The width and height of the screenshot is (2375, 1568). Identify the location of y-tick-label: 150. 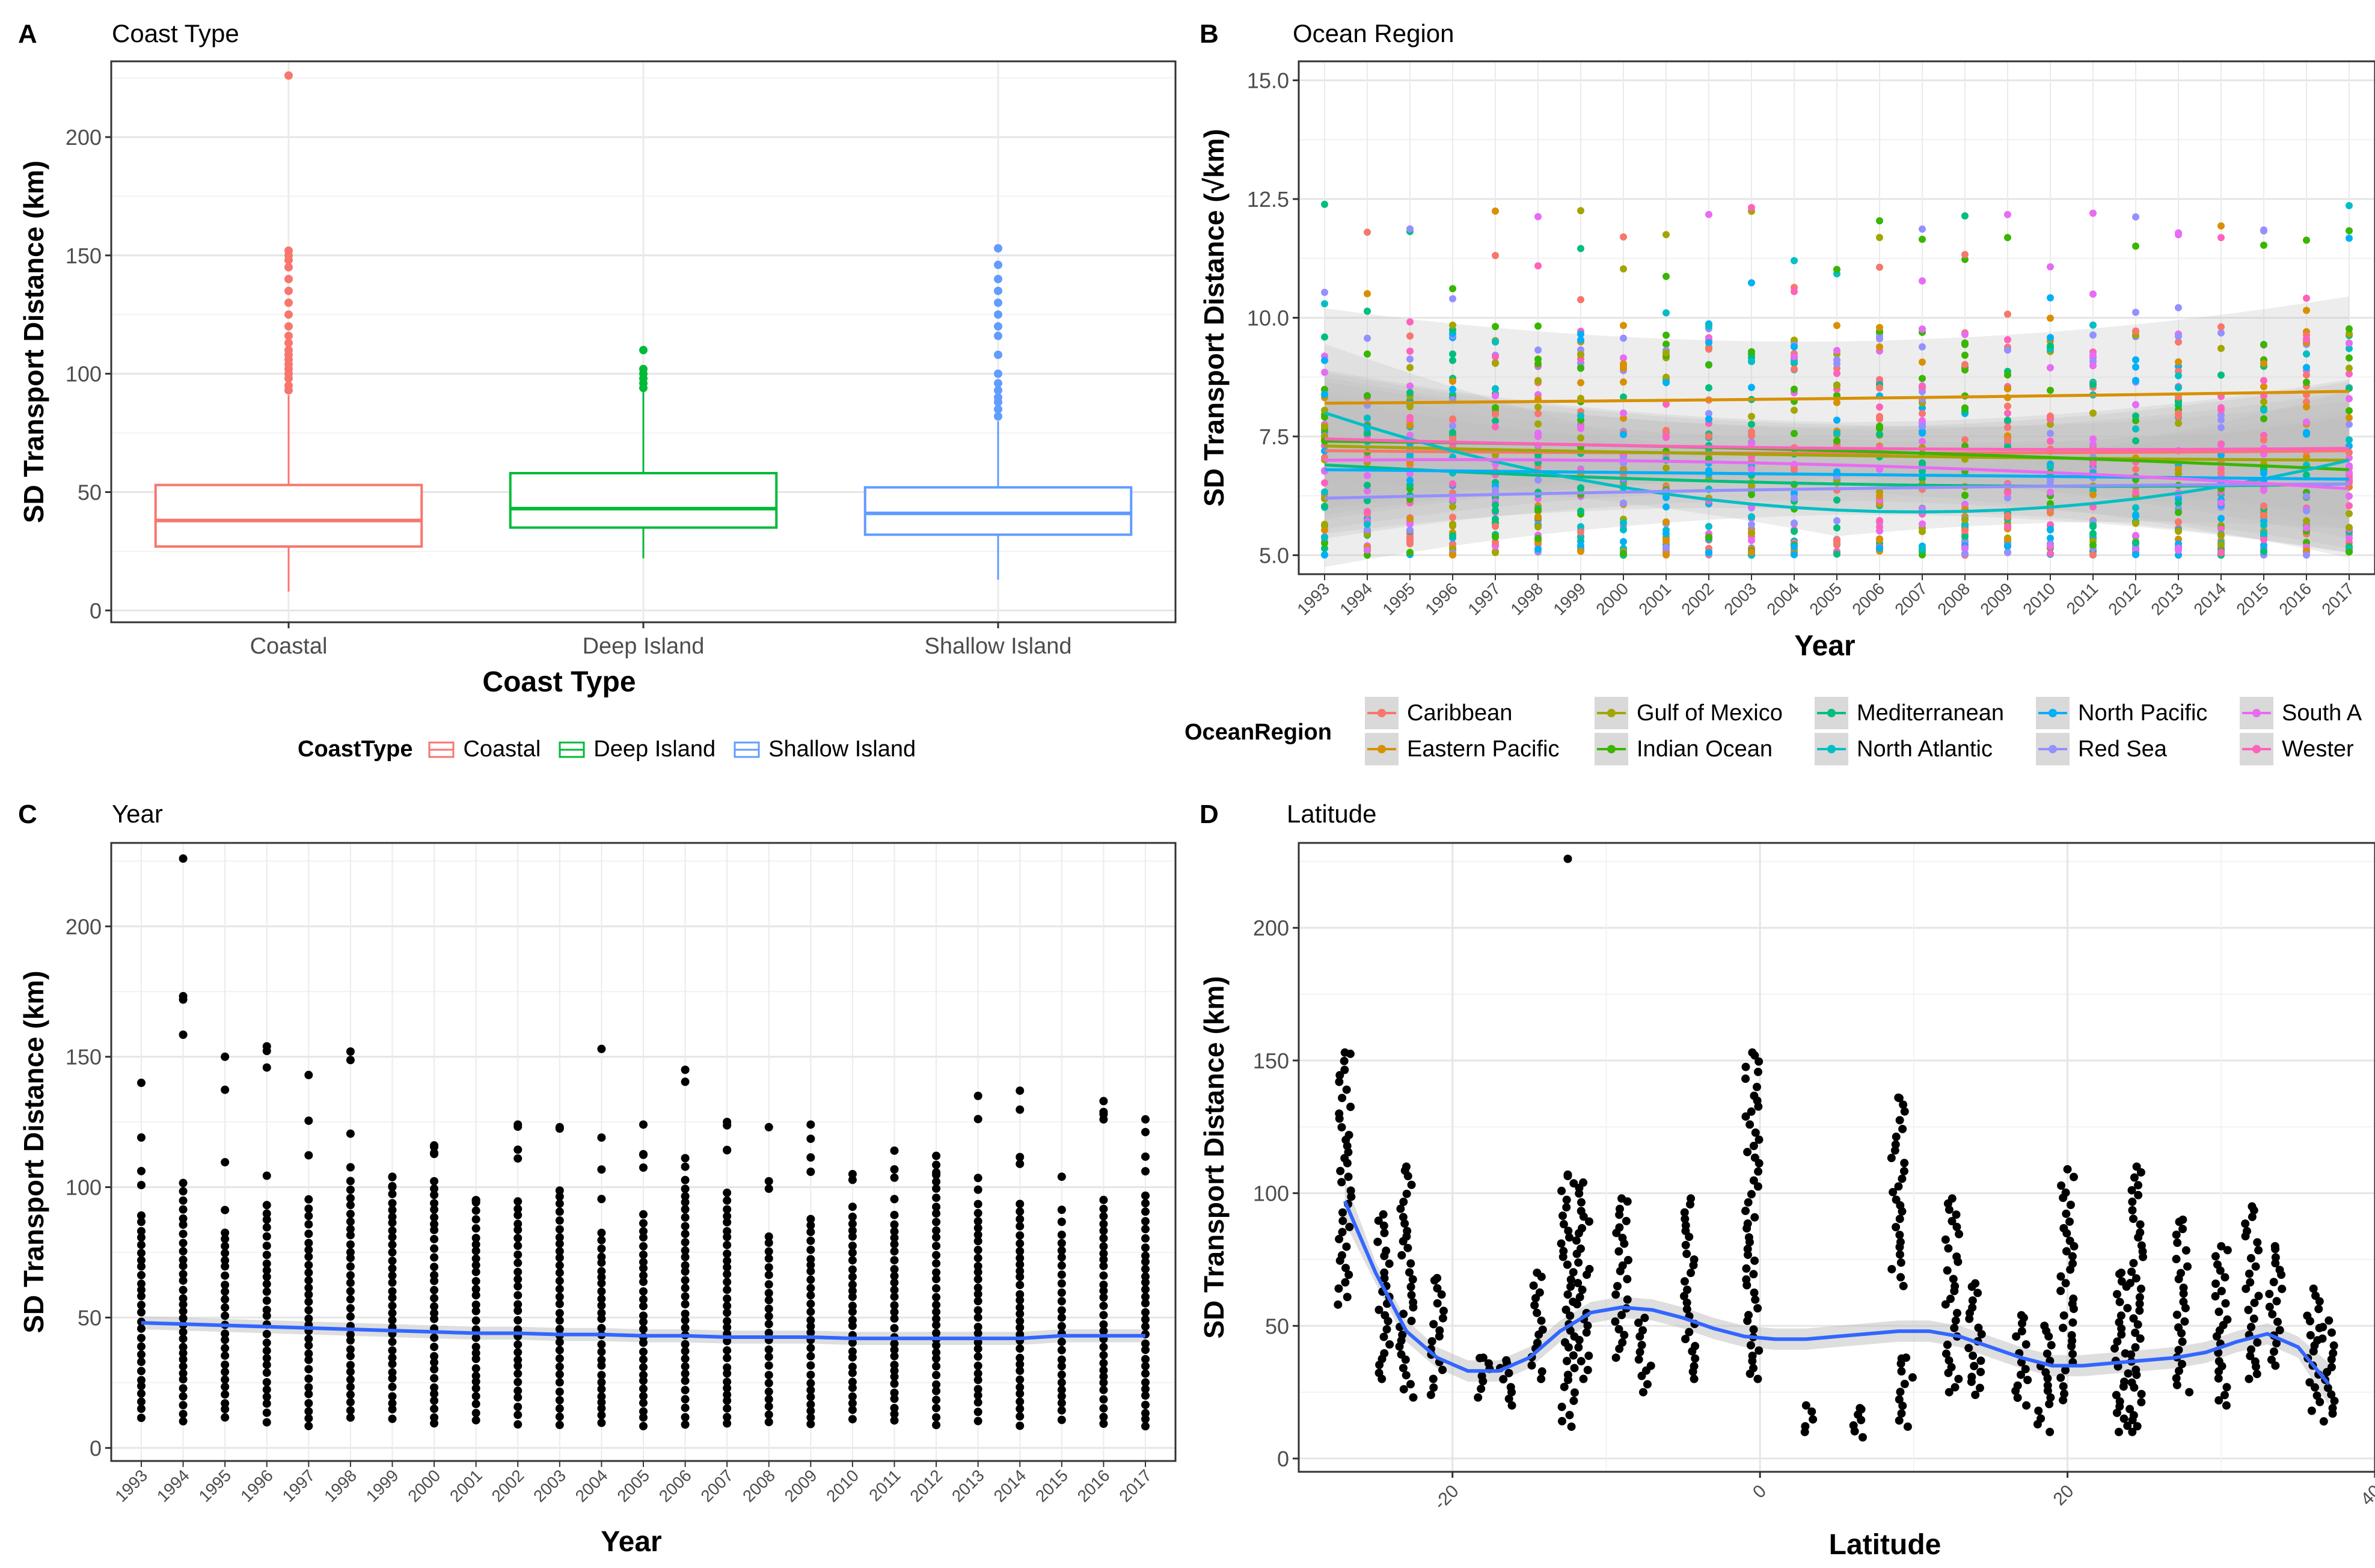
(84, 255).